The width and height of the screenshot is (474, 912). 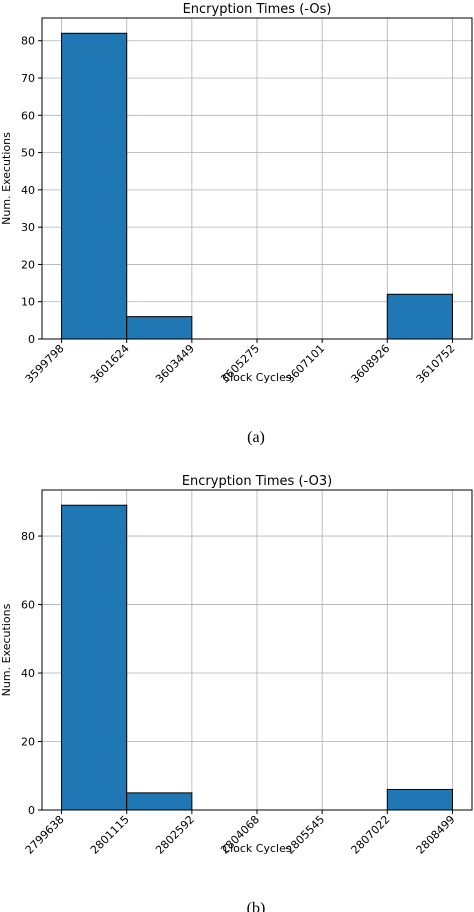 What do you see at coordinates (28, 302) in the screenshot?
I see `y-tick-label: 10` at bounding box center [28, 302].